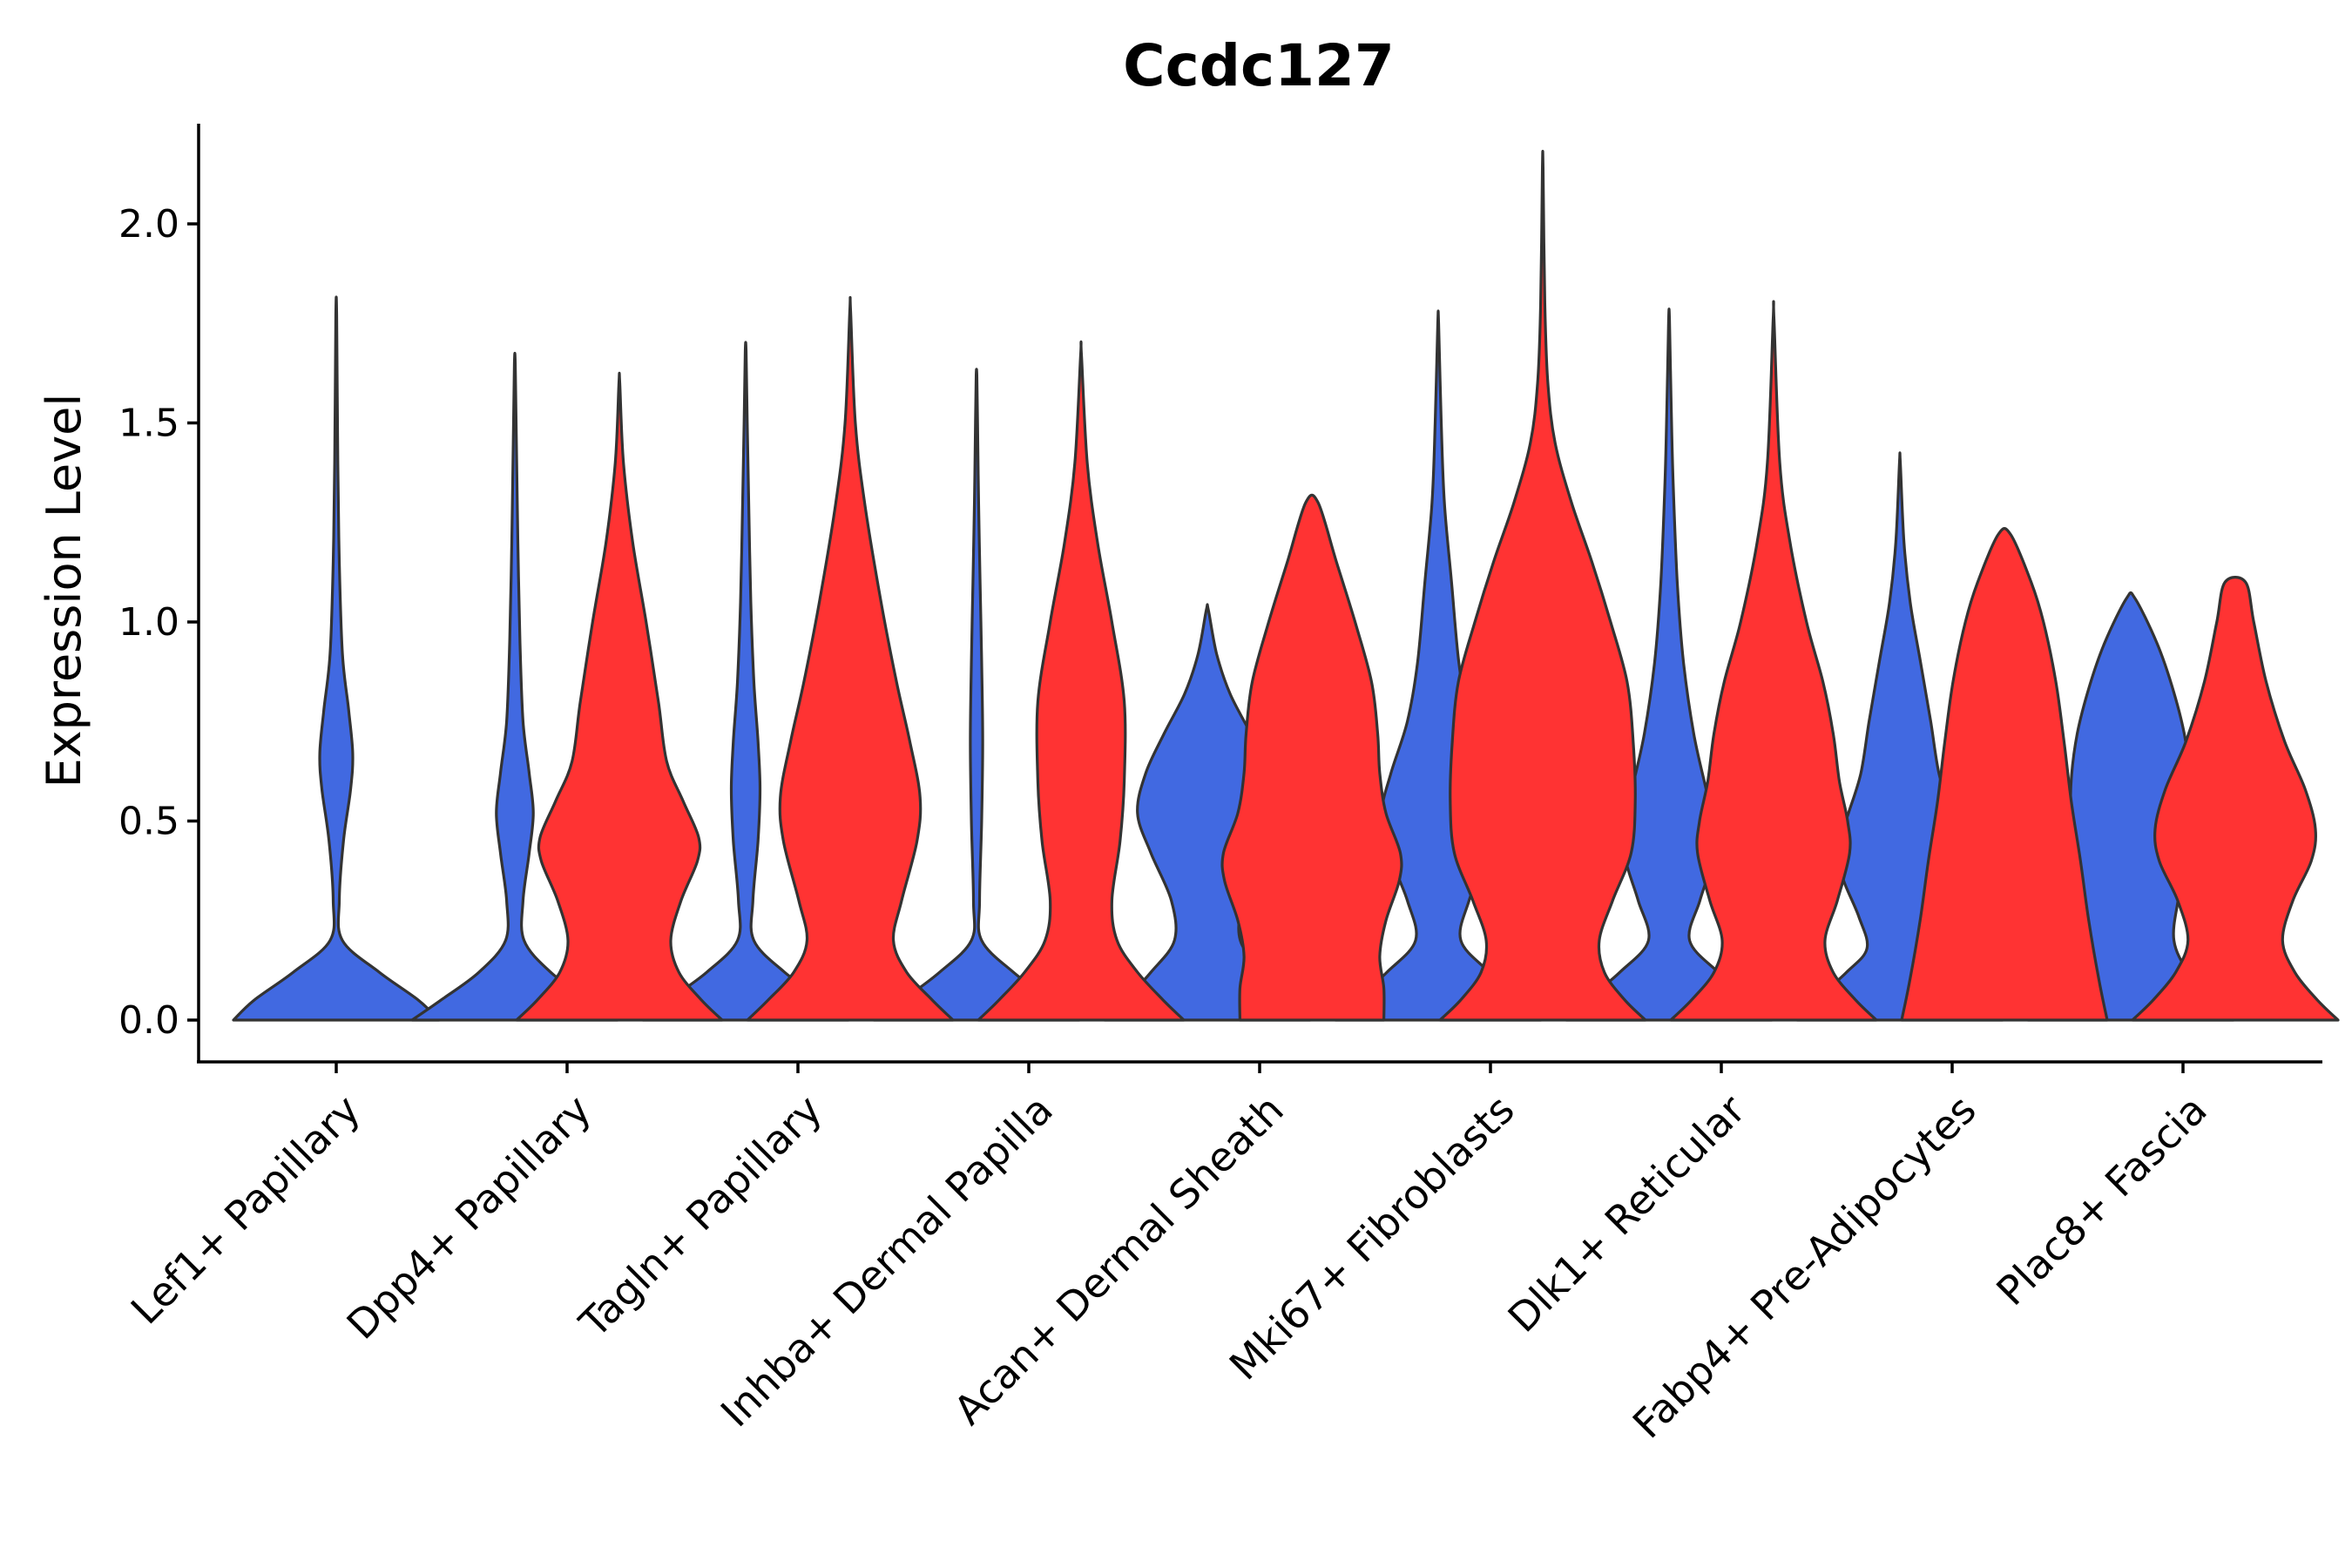  What do you see at coordinates (148, 822) in the screenshot?
I see `y-tick-label: 0.5` at bounding box center [148, 822].